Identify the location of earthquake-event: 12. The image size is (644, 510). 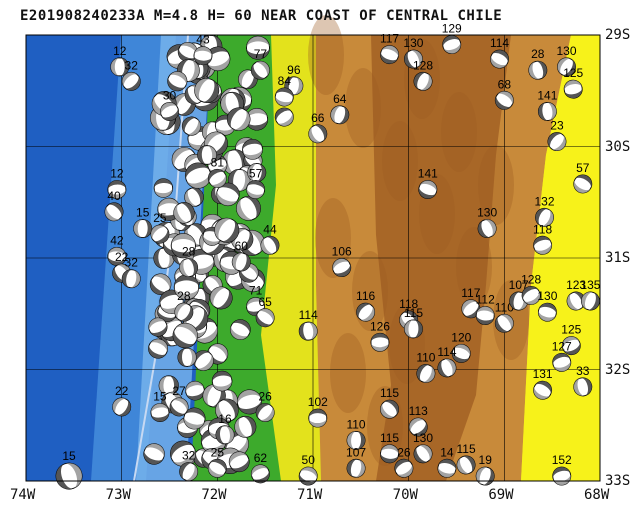
(117, 183).